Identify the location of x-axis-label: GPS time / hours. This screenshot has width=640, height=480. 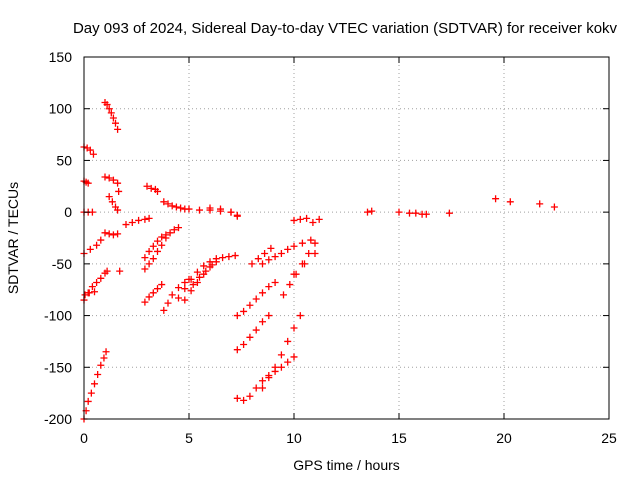
(346, 465).